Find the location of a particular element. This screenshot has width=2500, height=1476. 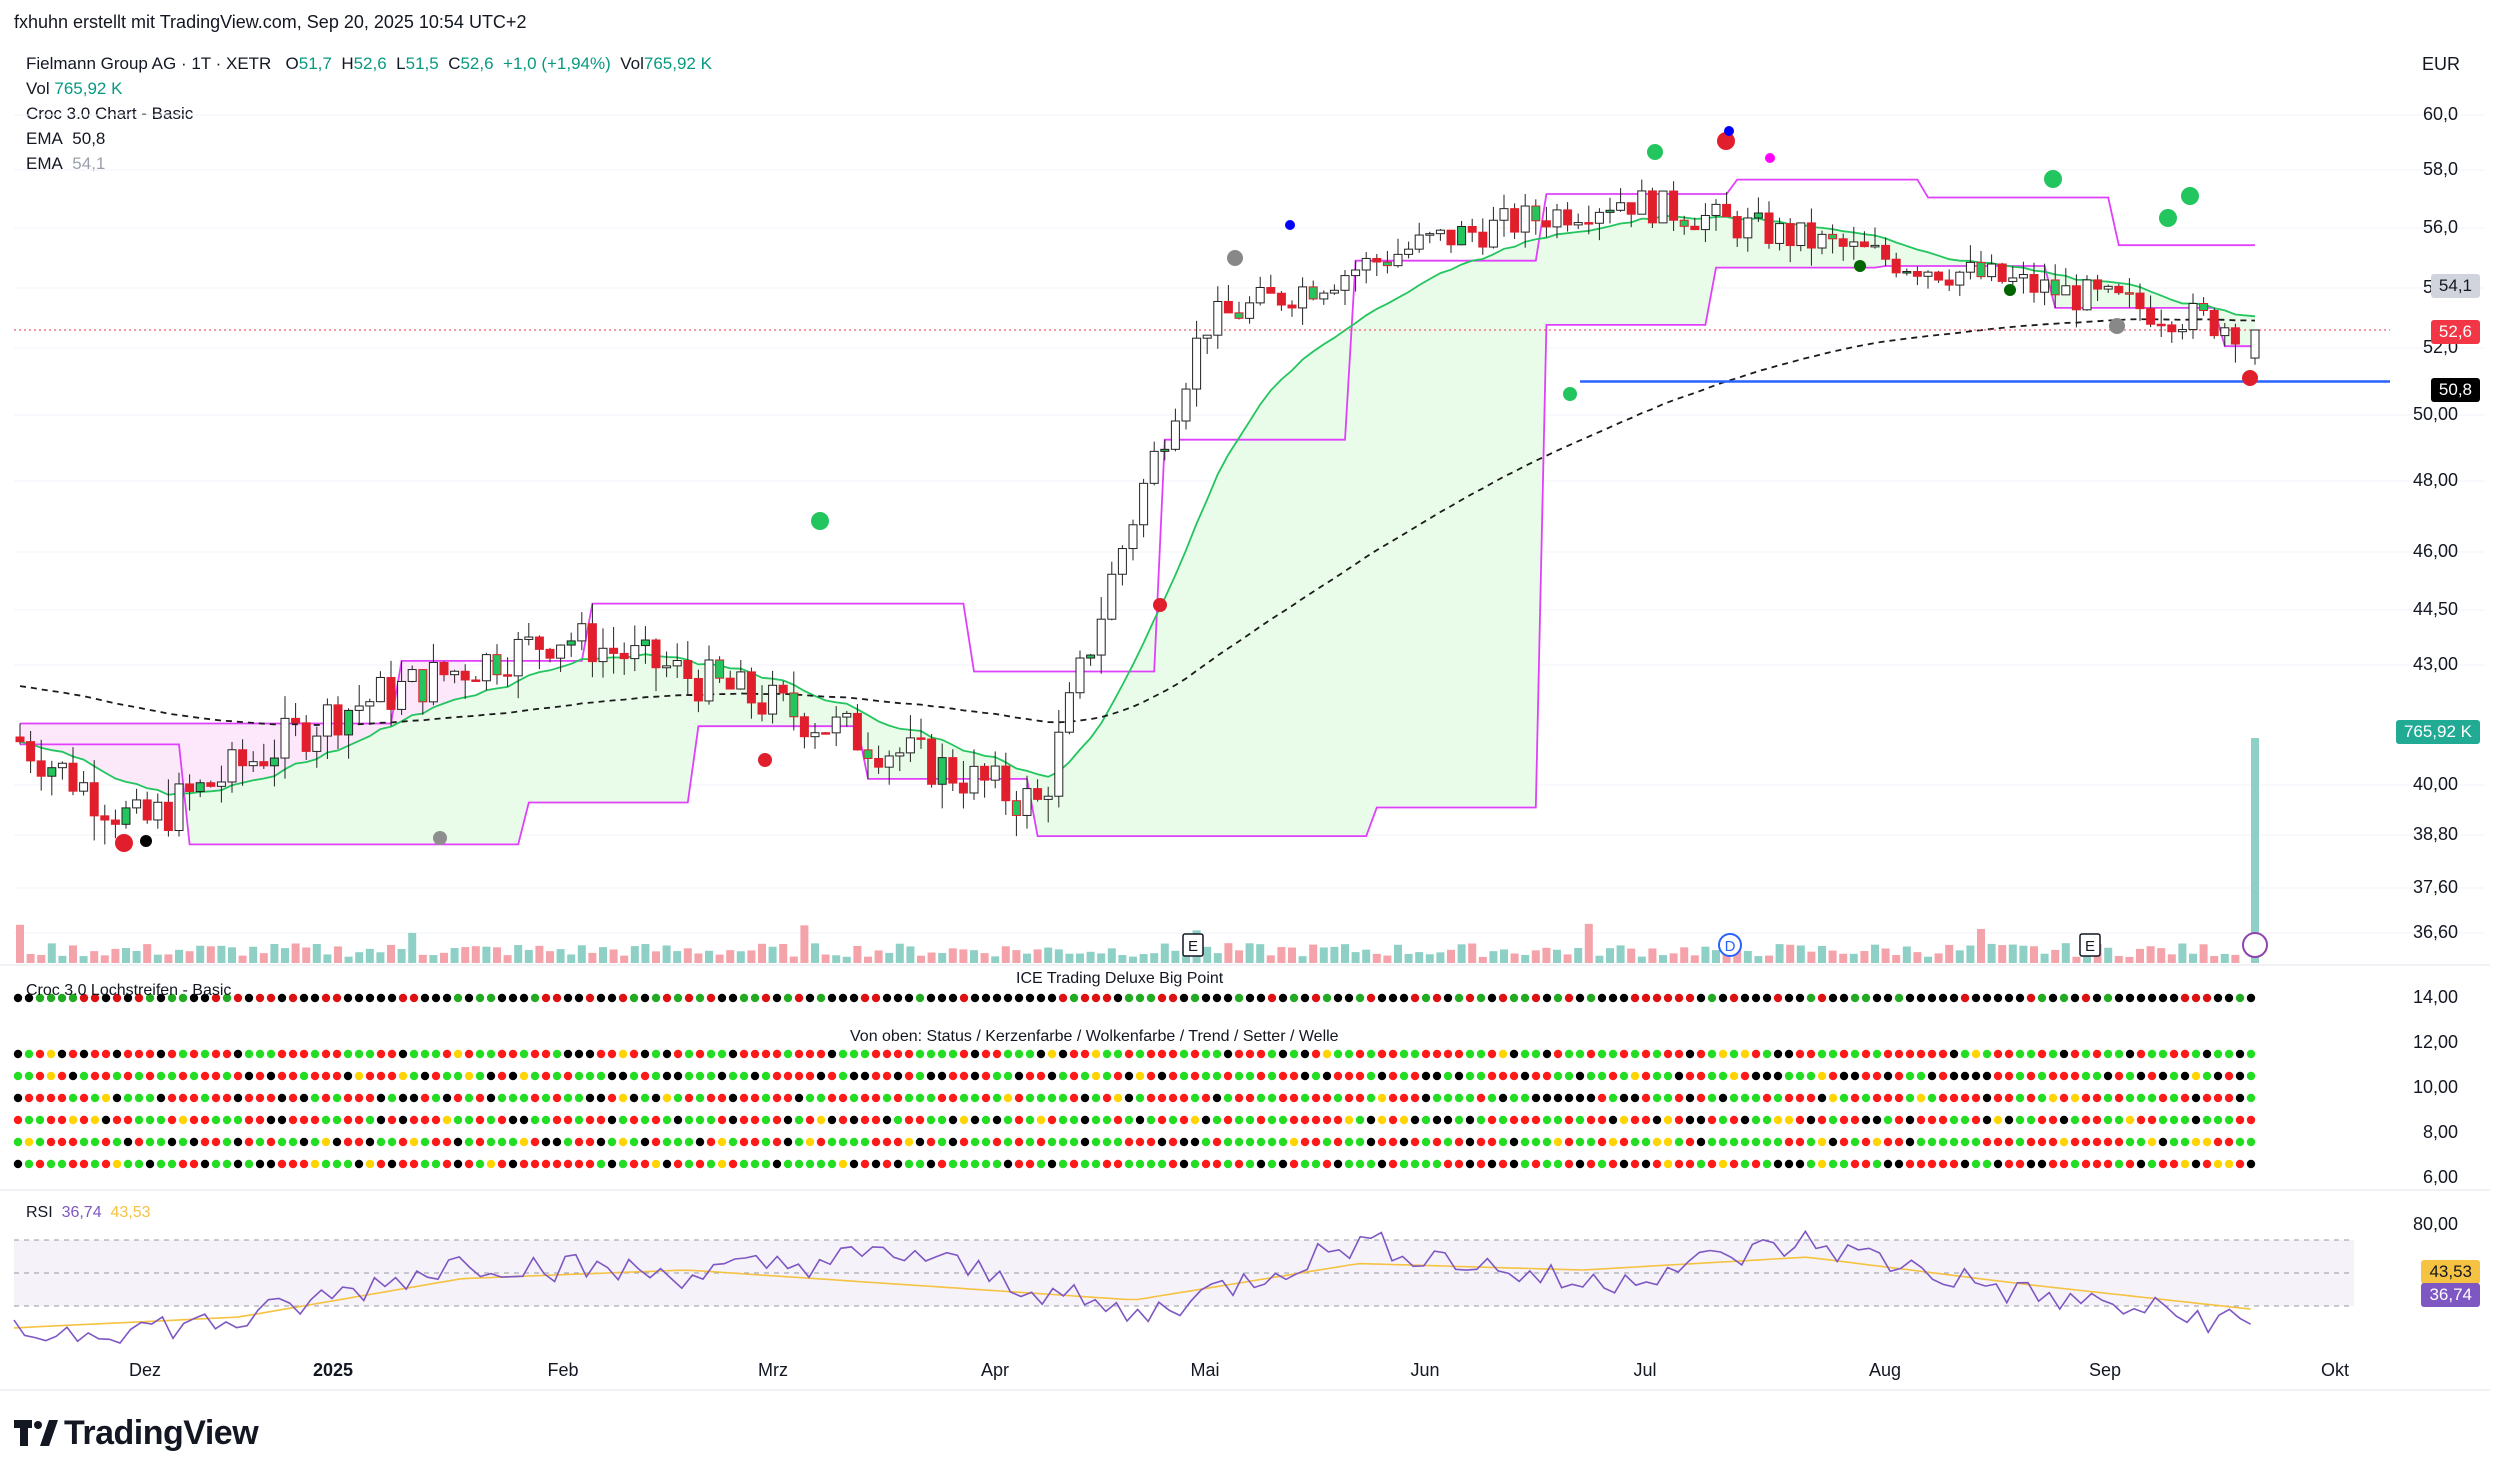

ema-slow-legend: EMA 54,1 is located at coordinates (65, 164).